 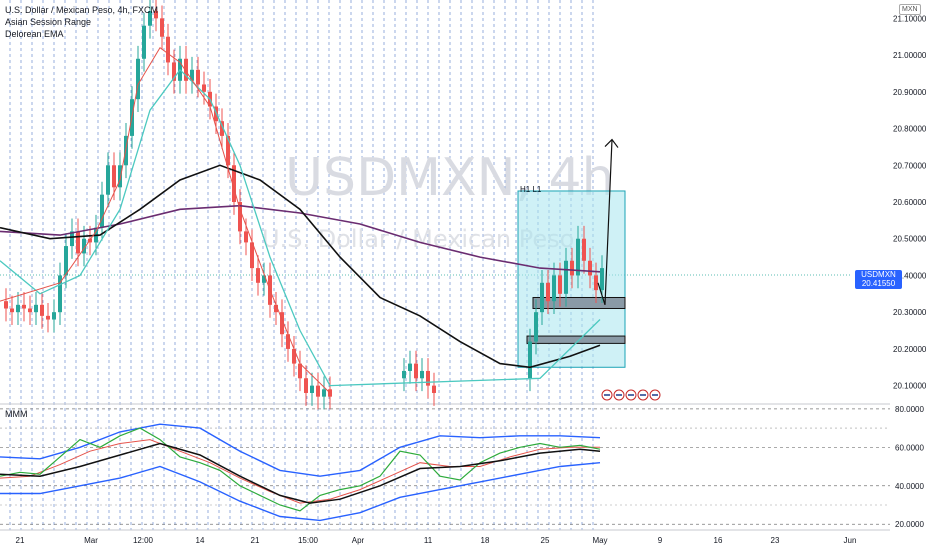 What do you see at coordinates (611, 143) in the screenshot?
I see `arrow-head` at bounding box center [611, 143].